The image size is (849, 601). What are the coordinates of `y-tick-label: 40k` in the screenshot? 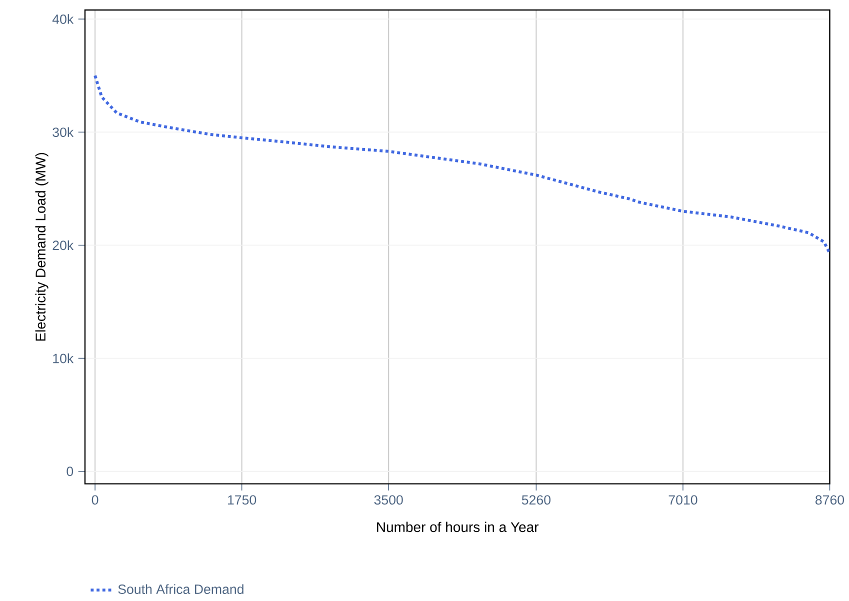 It's located at (63, 19).